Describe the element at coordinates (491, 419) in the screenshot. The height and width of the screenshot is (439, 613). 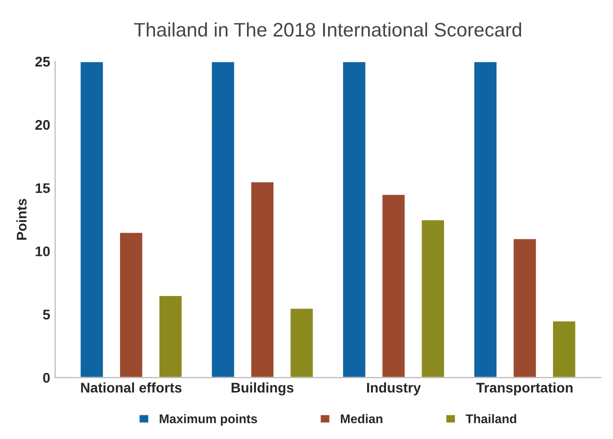
I see `legend-label: Thailand` at that location.